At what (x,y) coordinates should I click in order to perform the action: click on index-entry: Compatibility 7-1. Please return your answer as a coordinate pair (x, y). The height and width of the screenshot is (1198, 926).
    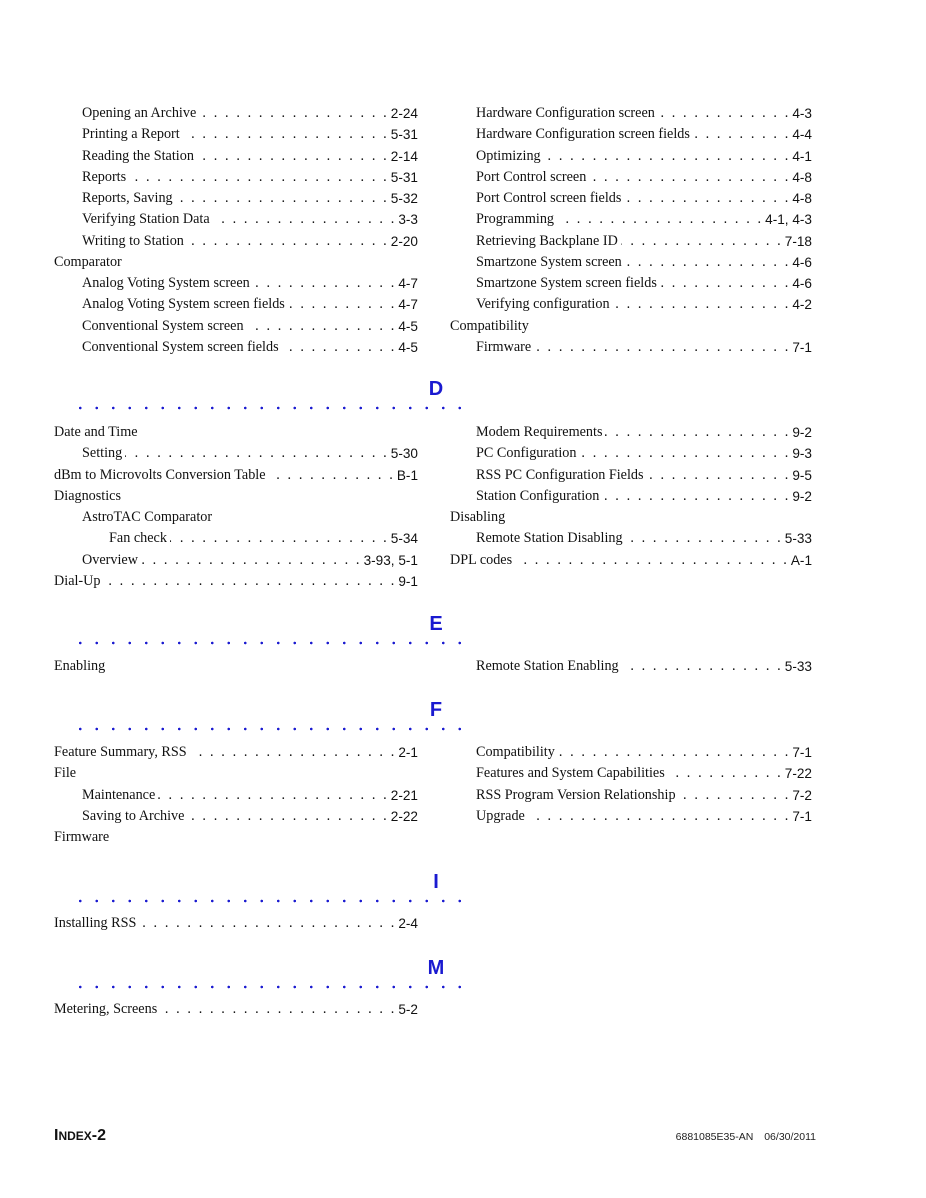
    Looking at the image, I should click on (631, 752).